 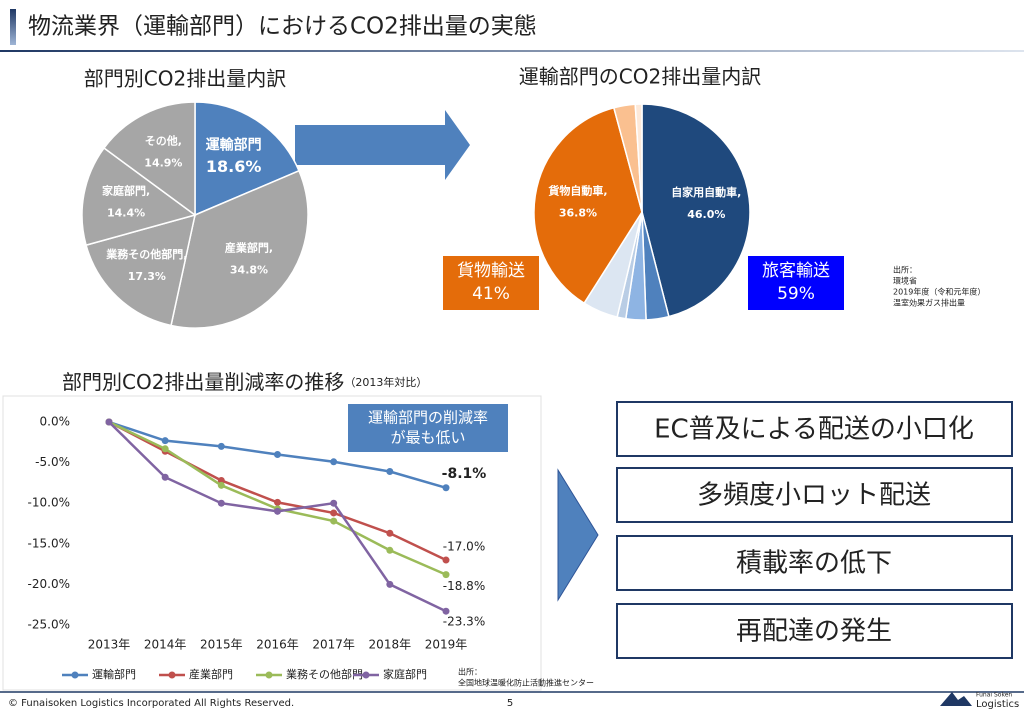 I want to click on slice-value: 36.8%, so click(x=578, y=212).